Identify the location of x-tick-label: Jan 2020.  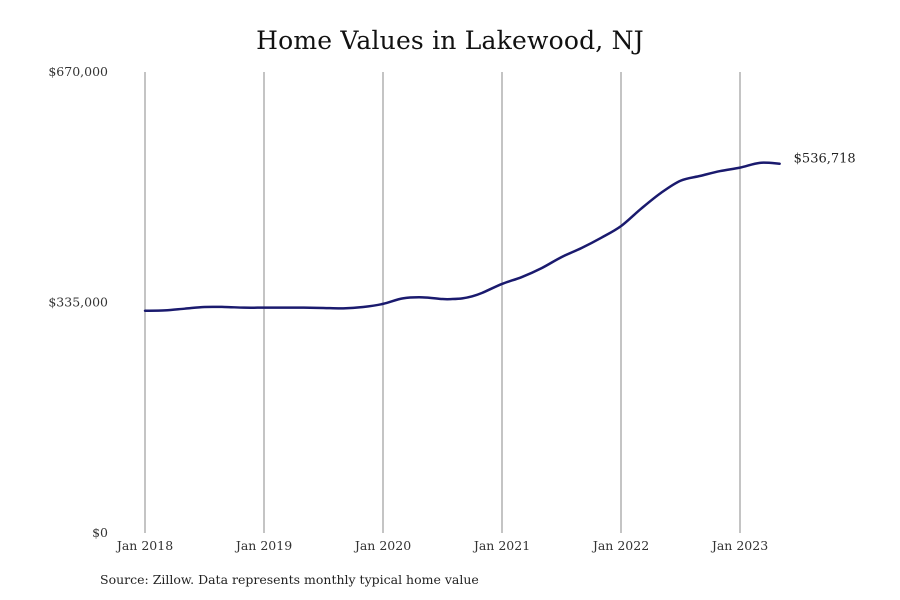
(382, 545).